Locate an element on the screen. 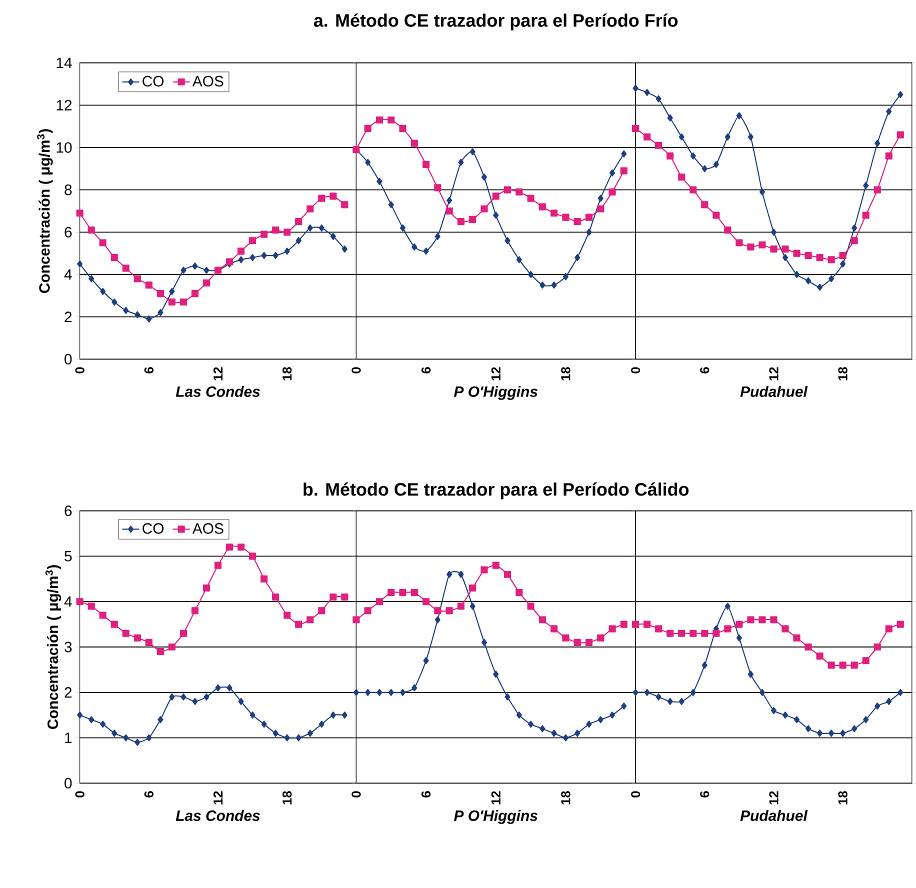 The height and width of the screenshot is (888, 916). y-tick-label: 1 is located at coordinates (68, 737).